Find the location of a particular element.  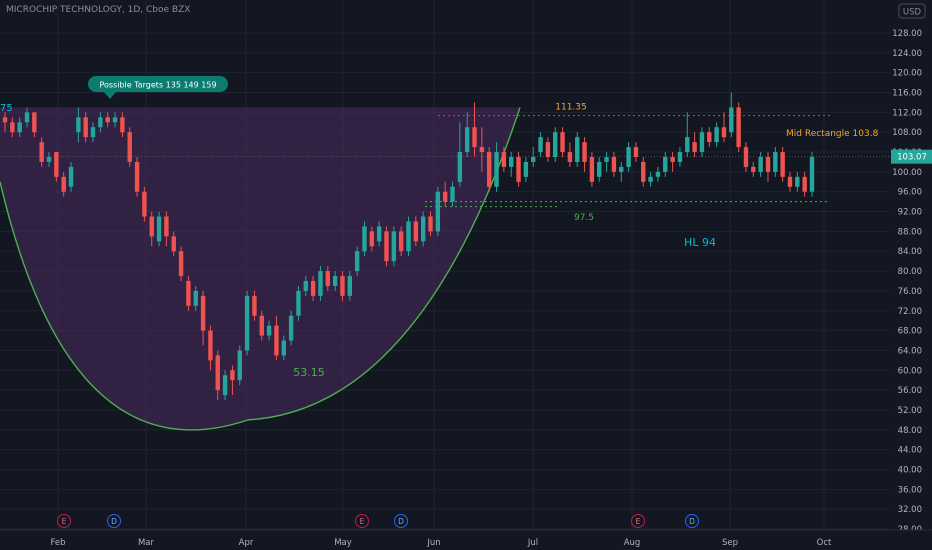

price-tick-label: 116.00 is located at coordinates (907, 94).